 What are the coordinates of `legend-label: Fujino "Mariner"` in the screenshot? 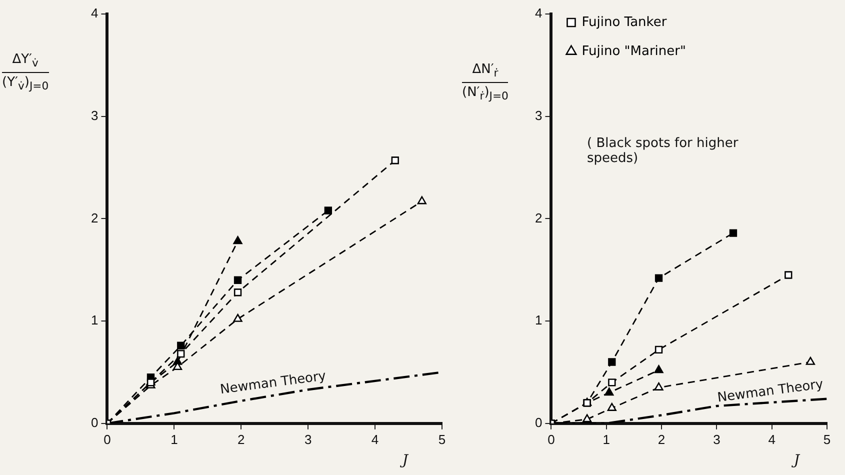 It's located at (634, 51).